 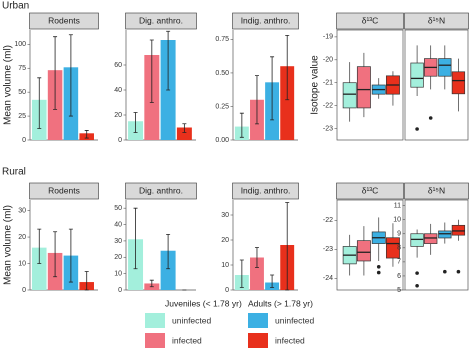 I want to click on panel-title: Indig. anthro., so click(x=266, y=20).